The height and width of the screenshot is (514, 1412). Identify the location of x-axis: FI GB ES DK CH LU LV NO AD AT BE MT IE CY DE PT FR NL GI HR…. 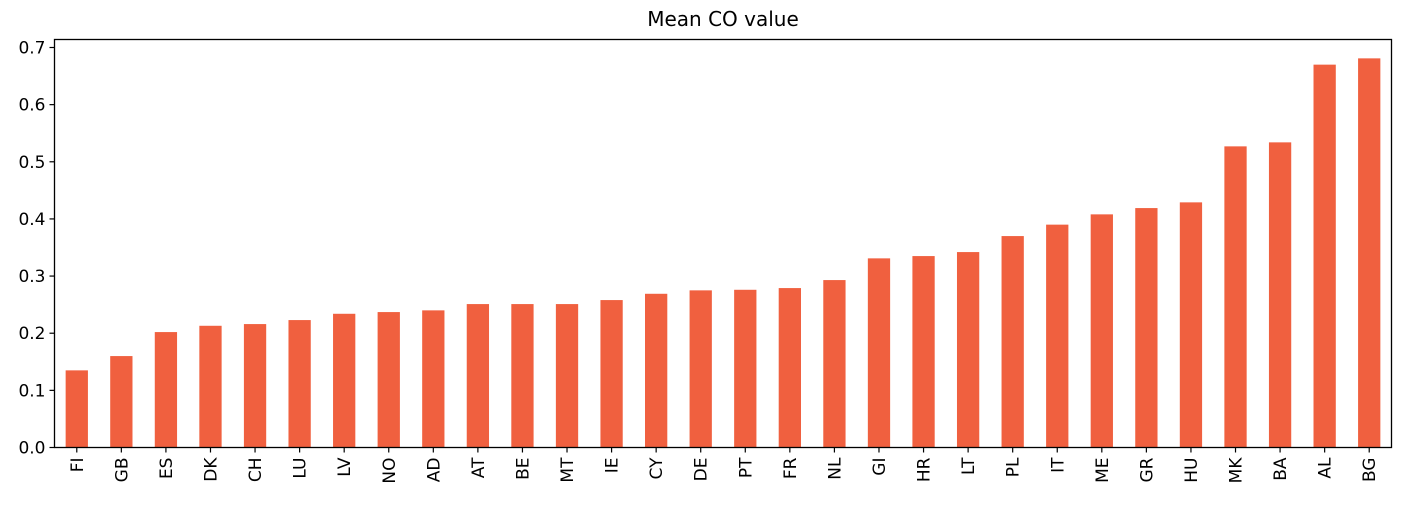
(724, 465).